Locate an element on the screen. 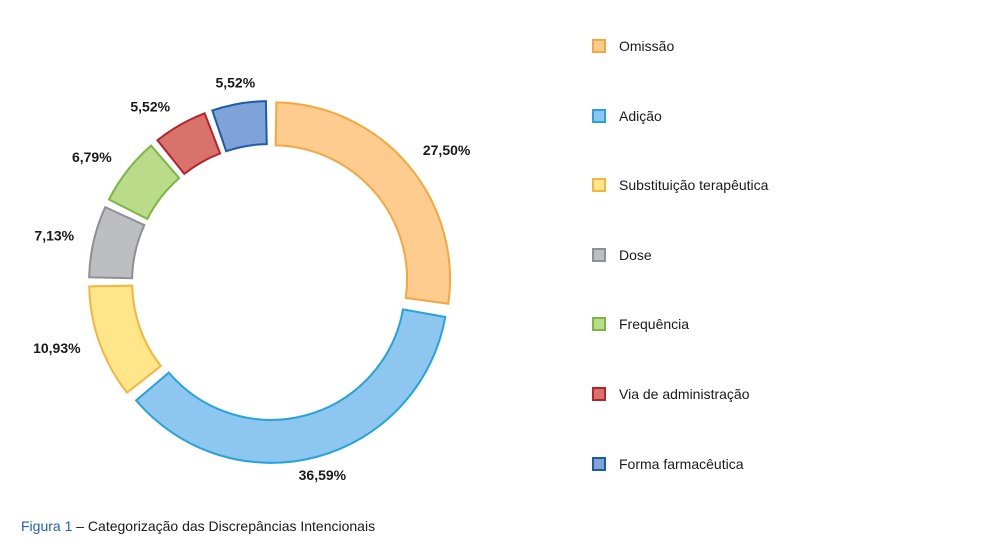 The image size is (1000, 549). figure-number: Figura 1 is located at coordinates (47, 526).